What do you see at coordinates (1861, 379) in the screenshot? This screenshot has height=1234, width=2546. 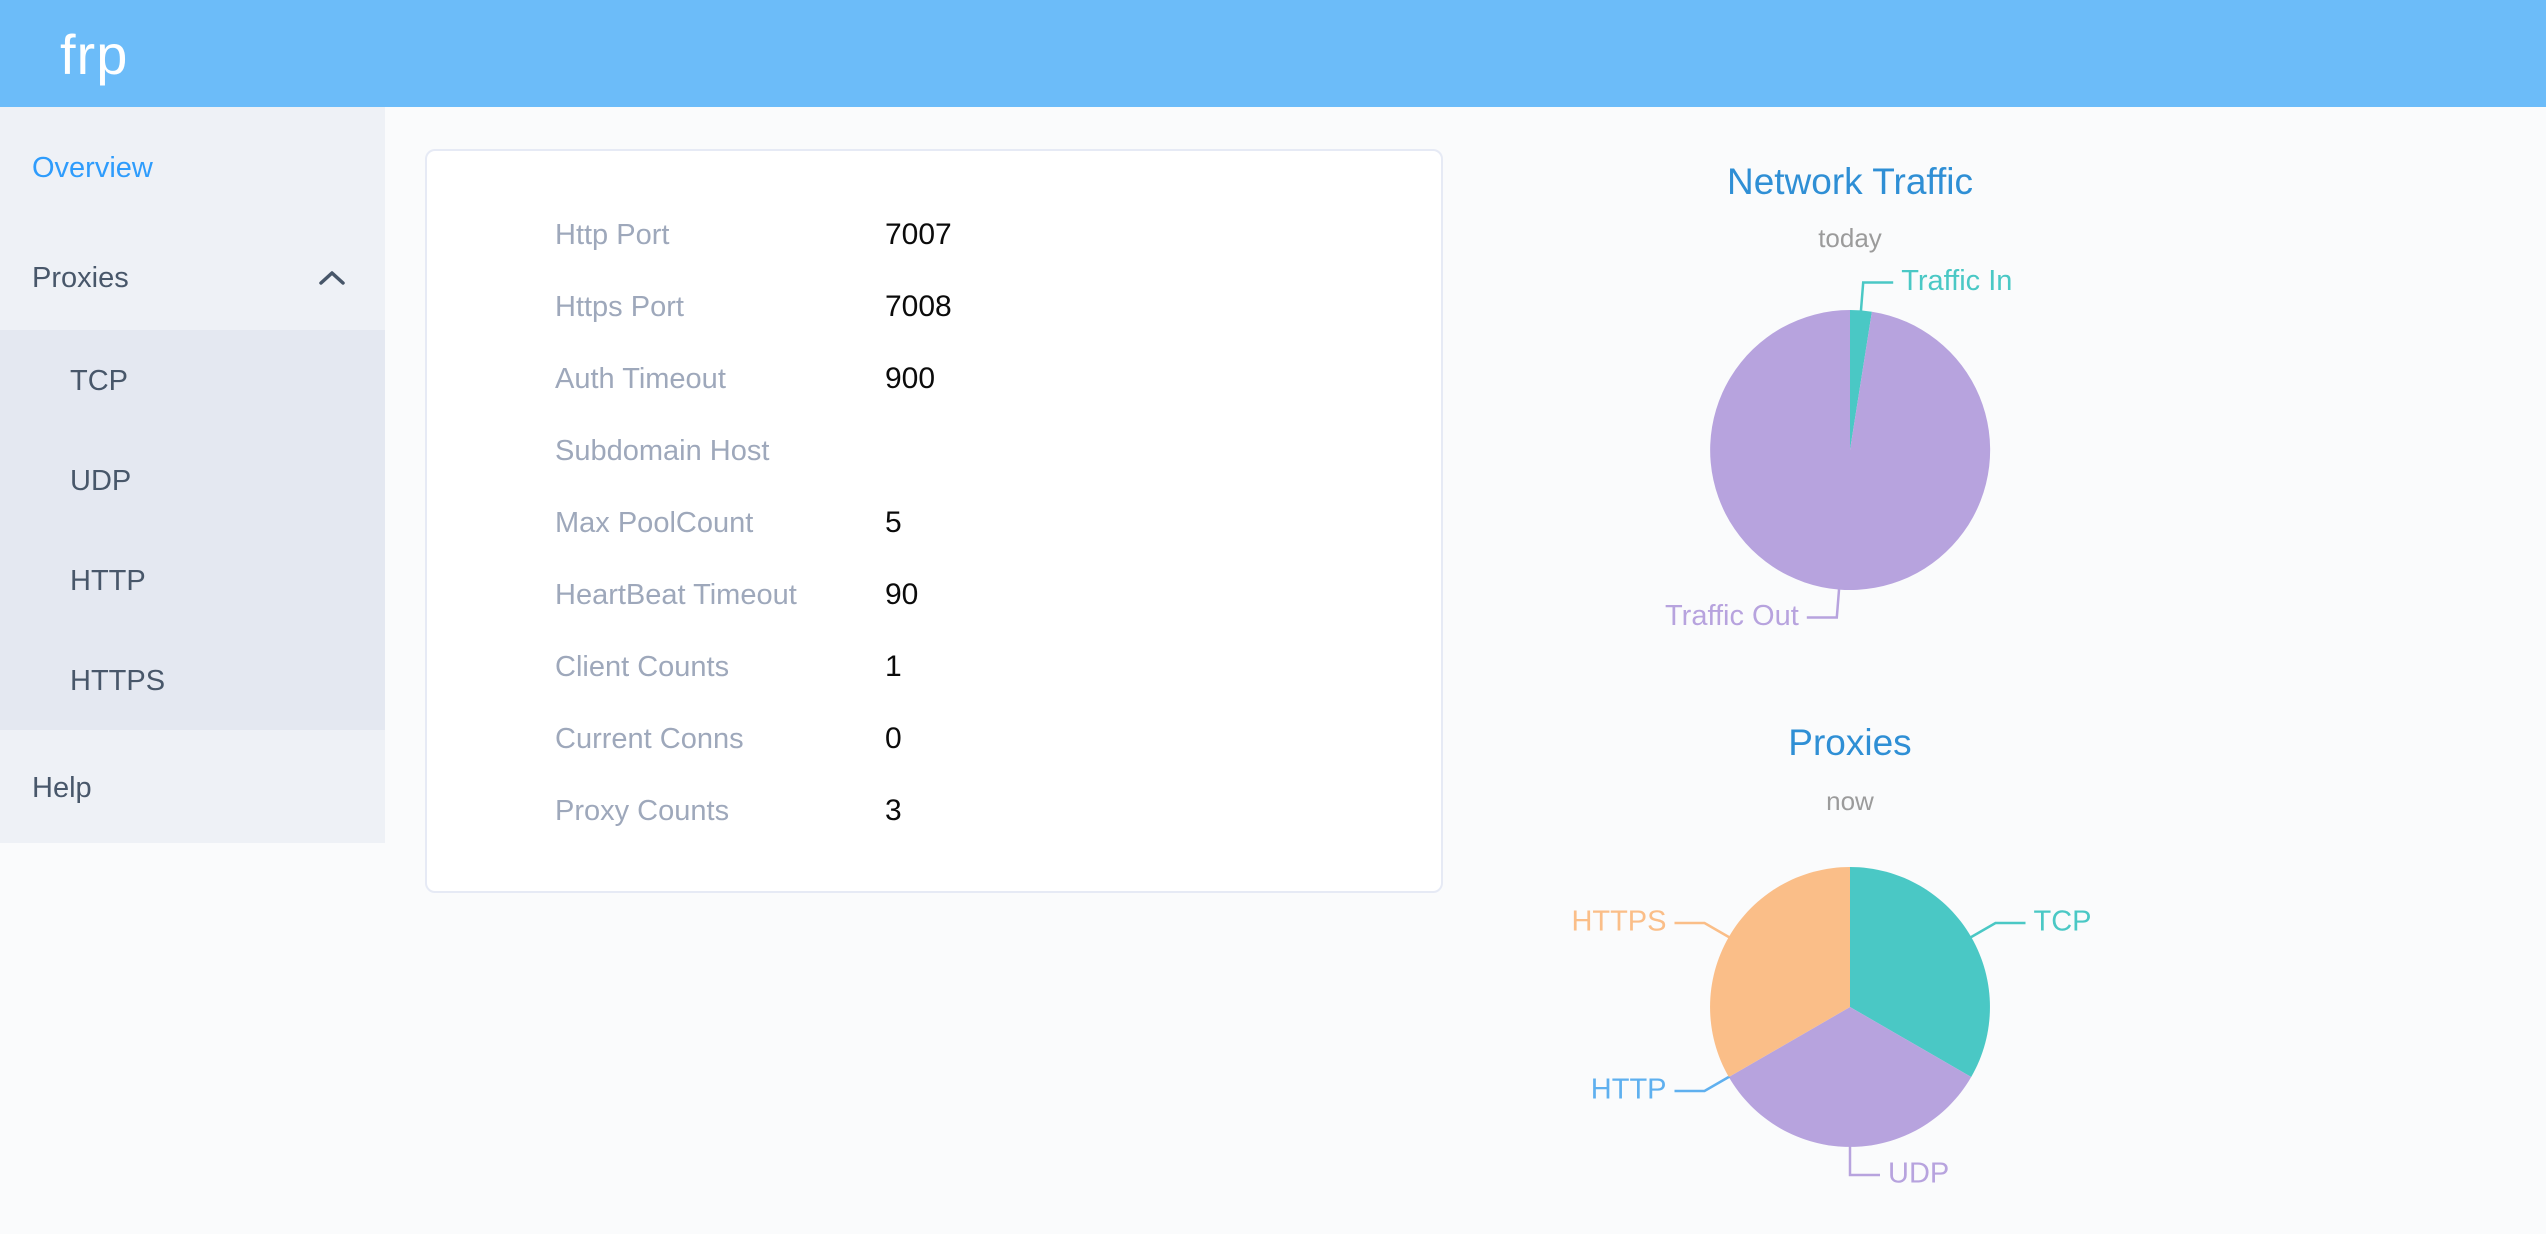 I see `pie-slice-traffic-in` at bounding box center [1861, 379].